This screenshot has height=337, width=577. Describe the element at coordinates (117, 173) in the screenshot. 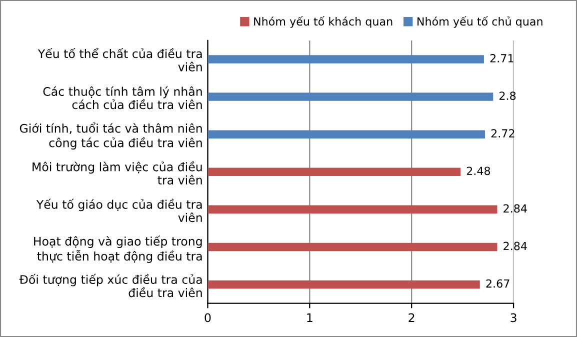

I see `y-tick-label: Môi trường làm việc của điều tra viên` at that location.